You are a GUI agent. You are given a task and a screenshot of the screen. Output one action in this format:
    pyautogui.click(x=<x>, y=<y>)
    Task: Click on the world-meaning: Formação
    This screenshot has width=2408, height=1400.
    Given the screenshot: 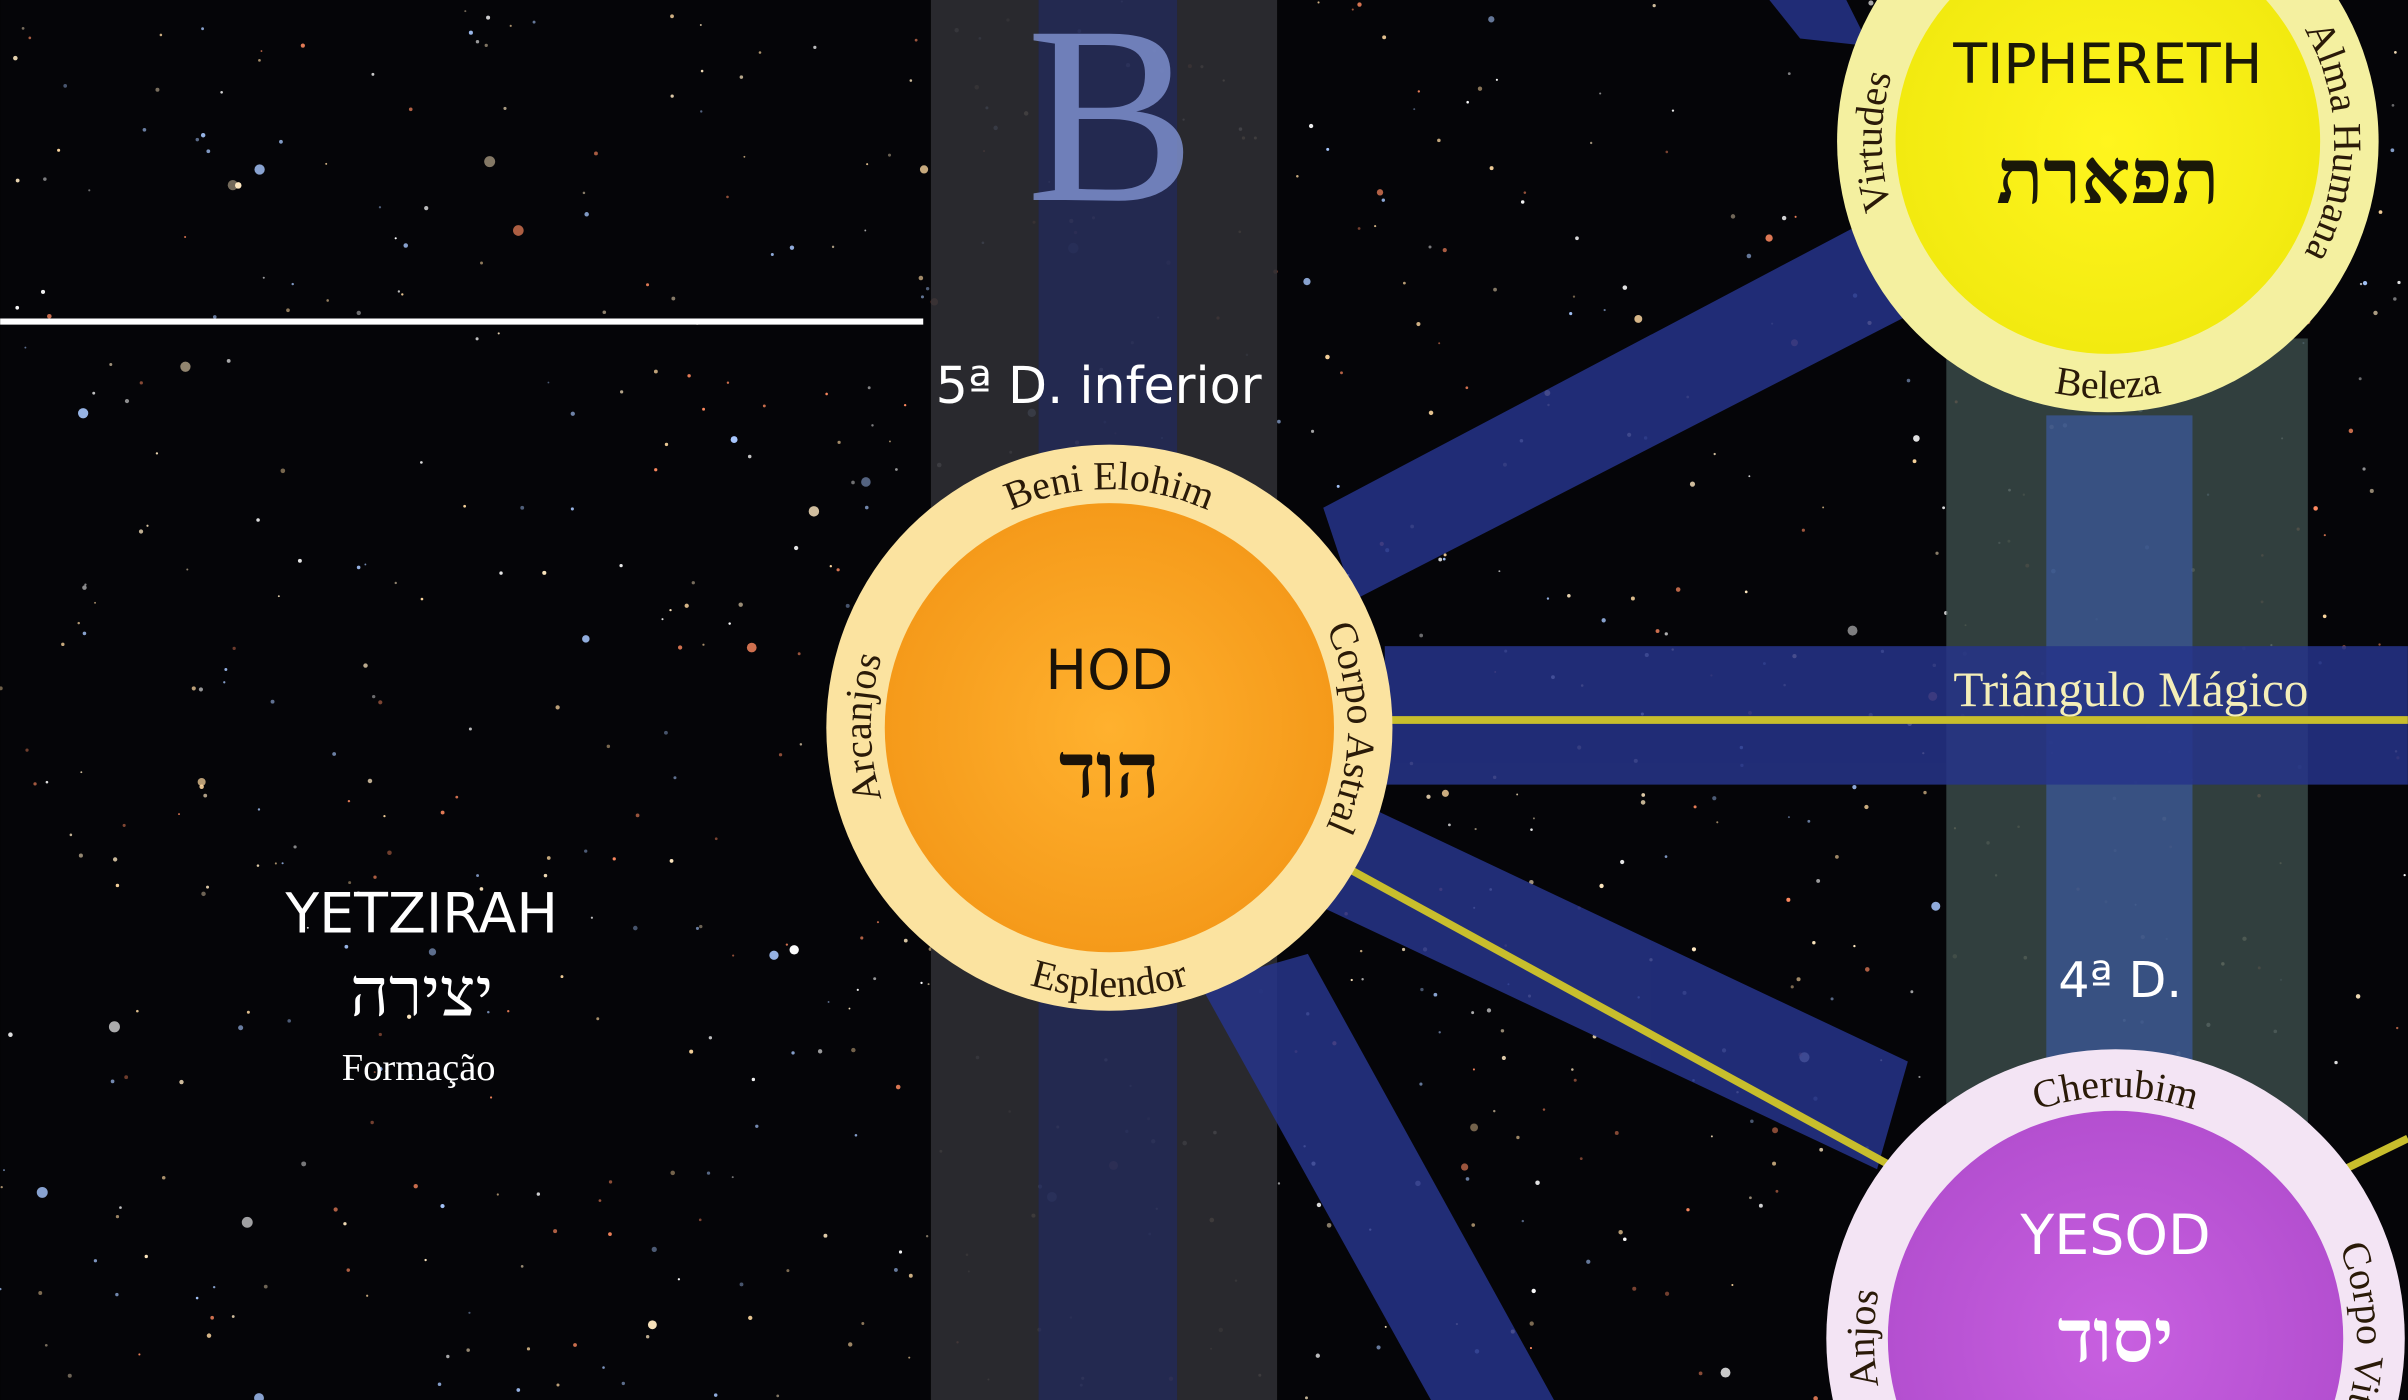 What is the action you would take?
    pyautogui.click(x=419, y=1068)
    